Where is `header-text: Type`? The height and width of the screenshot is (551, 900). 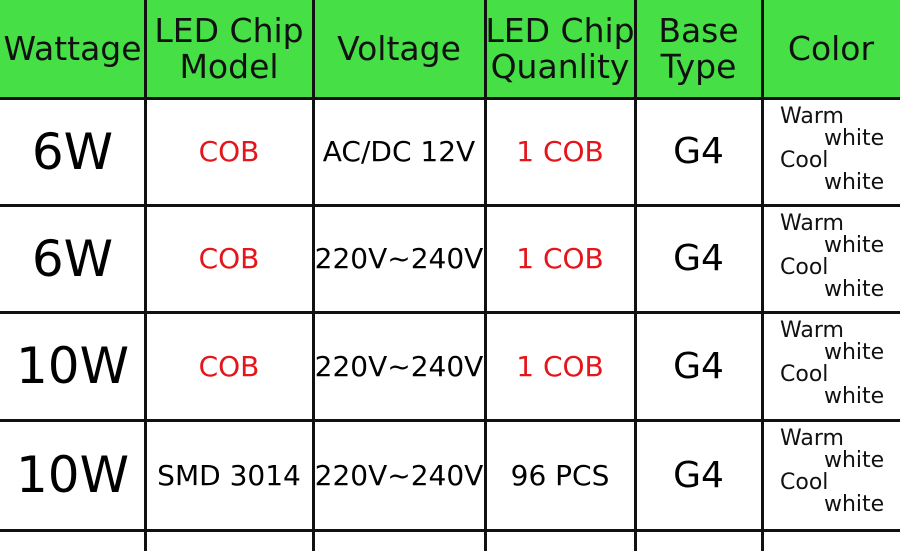 header-text: Type is located at coordinates (698, 66).